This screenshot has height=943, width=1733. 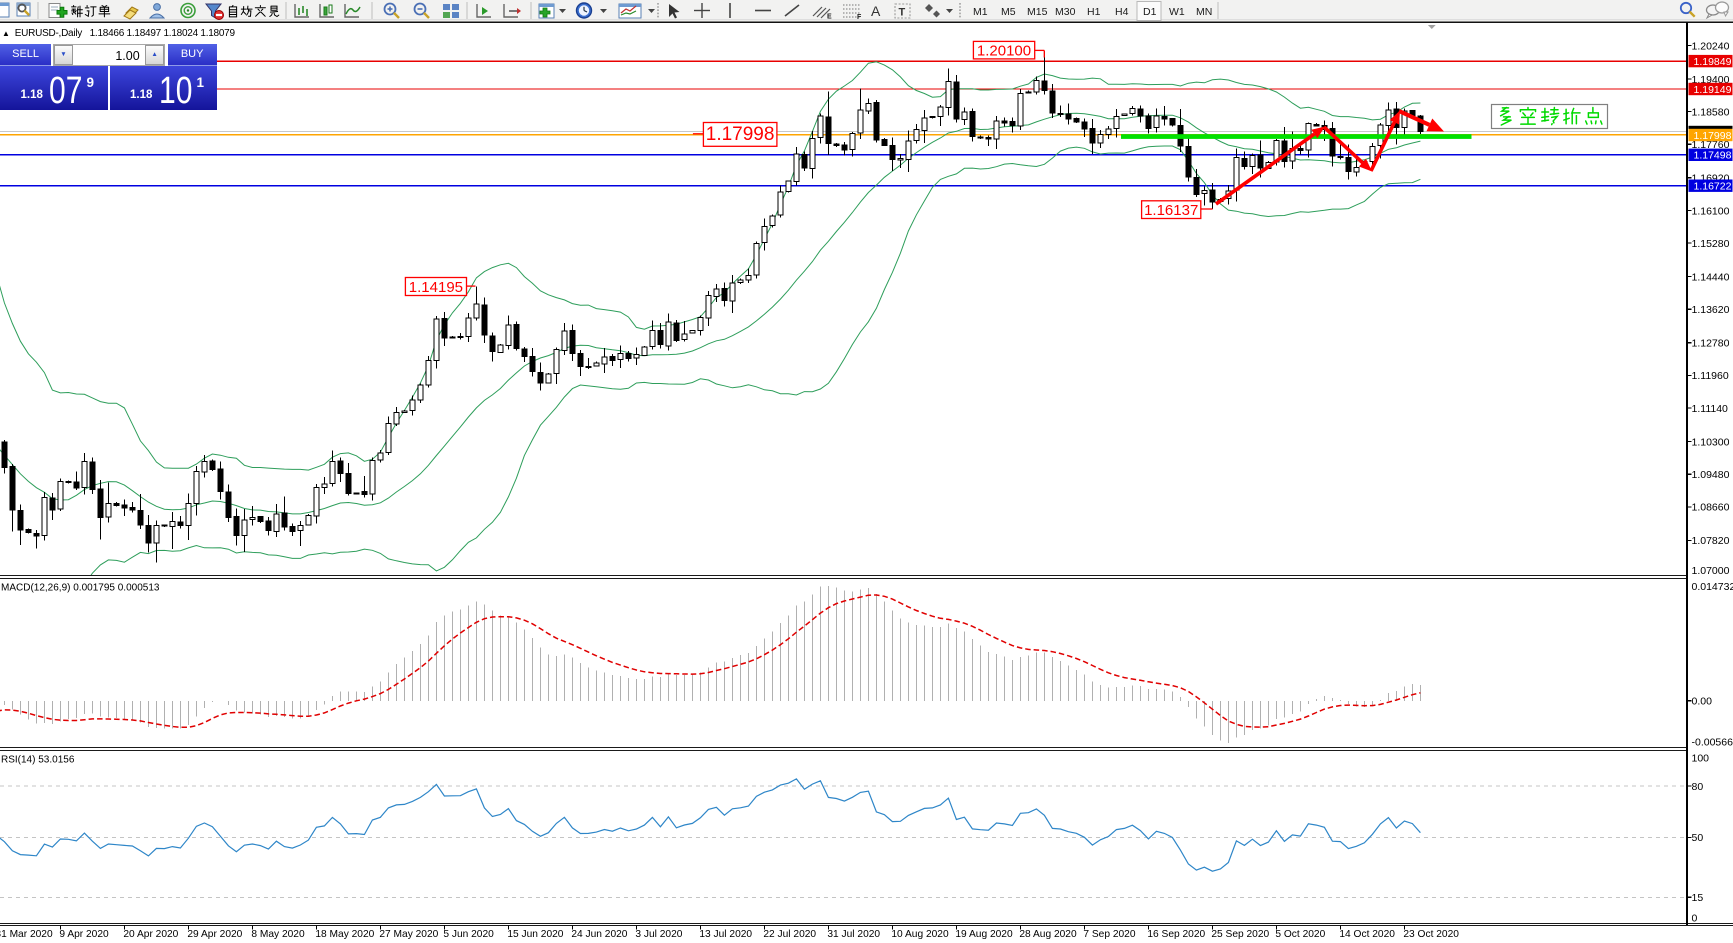 I want to click on svg-text:MACD(12,26,9) 0.001795 0.00051: MACD(12,26,9) 0.001795 0.000513, so click(x=80, y=588).